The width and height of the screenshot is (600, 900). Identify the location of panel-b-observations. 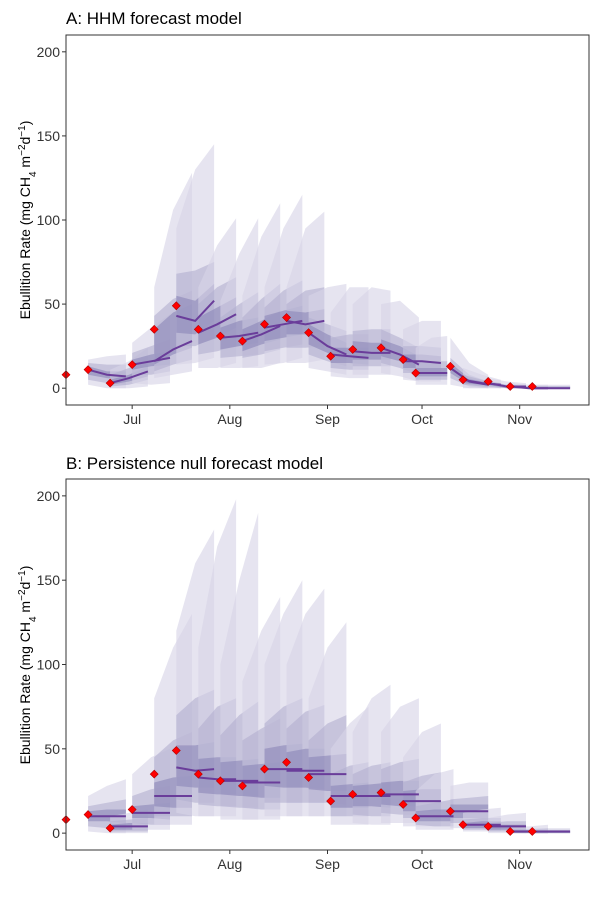
(299, 791).